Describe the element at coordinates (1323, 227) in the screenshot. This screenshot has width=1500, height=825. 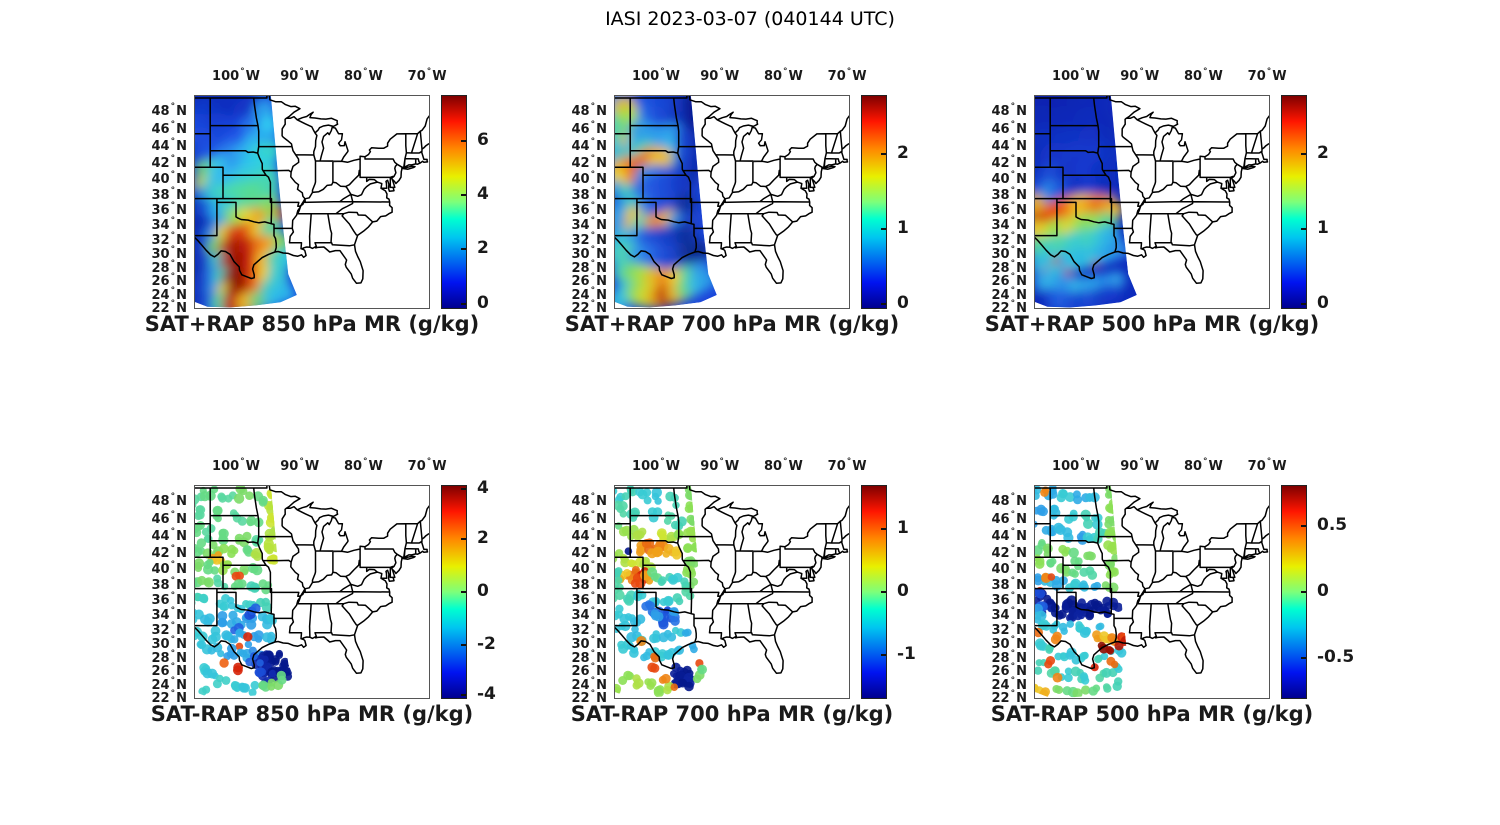
I see `colorbar-tick-label: 1` at that location.